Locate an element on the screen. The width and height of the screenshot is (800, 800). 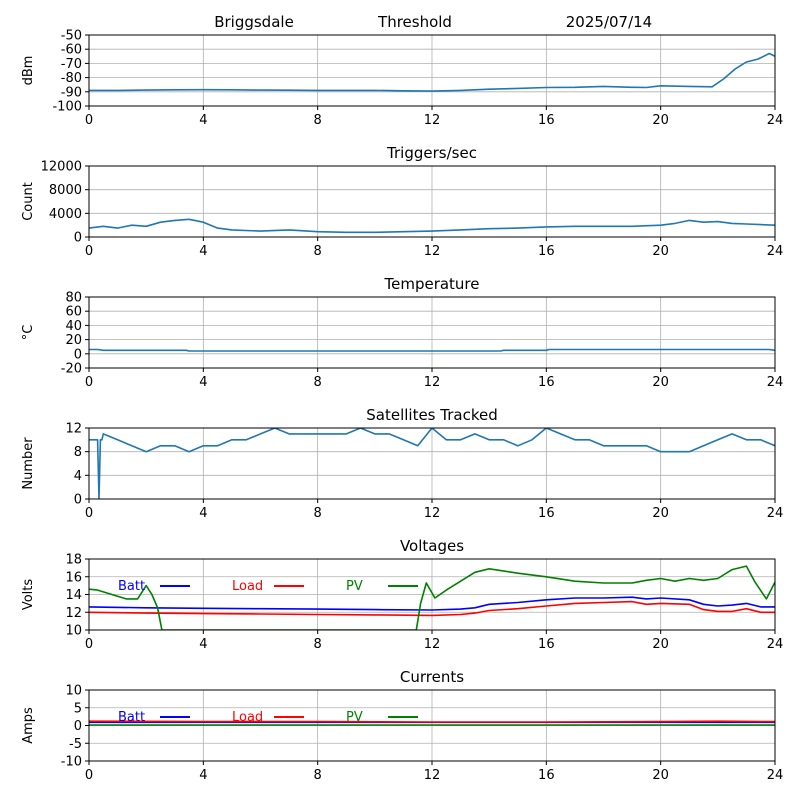
series-line-pv is located at coordinates (432, 597).